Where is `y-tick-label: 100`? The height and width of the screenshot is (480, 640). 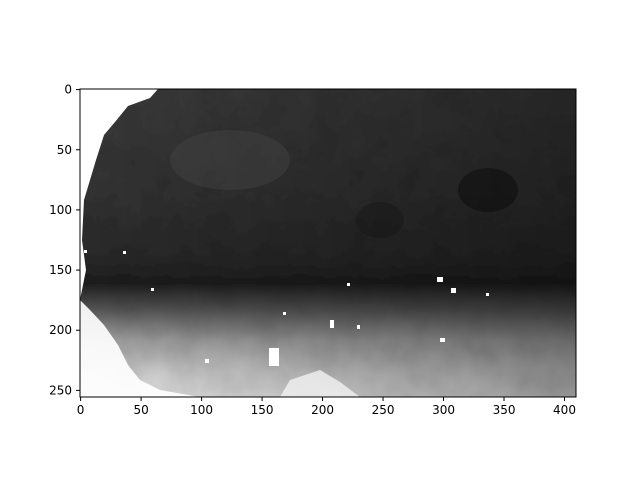 y-tick-label: 100 is located at coordinates (60, 210).